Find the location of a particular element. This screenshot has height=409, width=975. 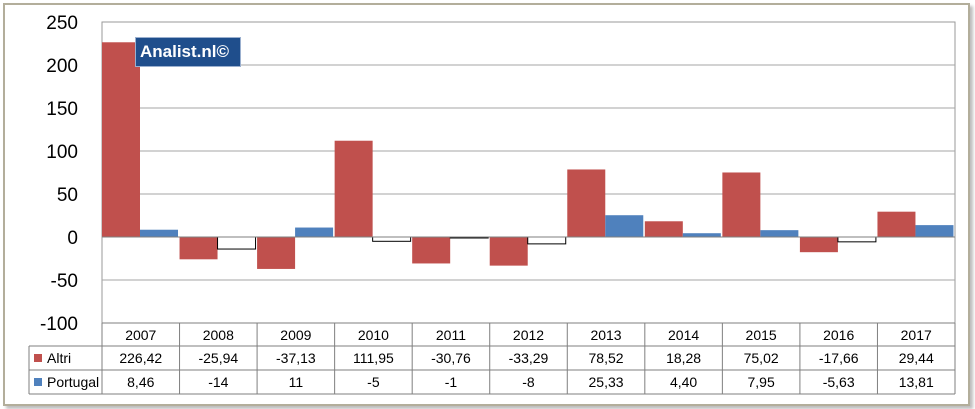

data-label: 75,02 is located at coordinates (761, 358).